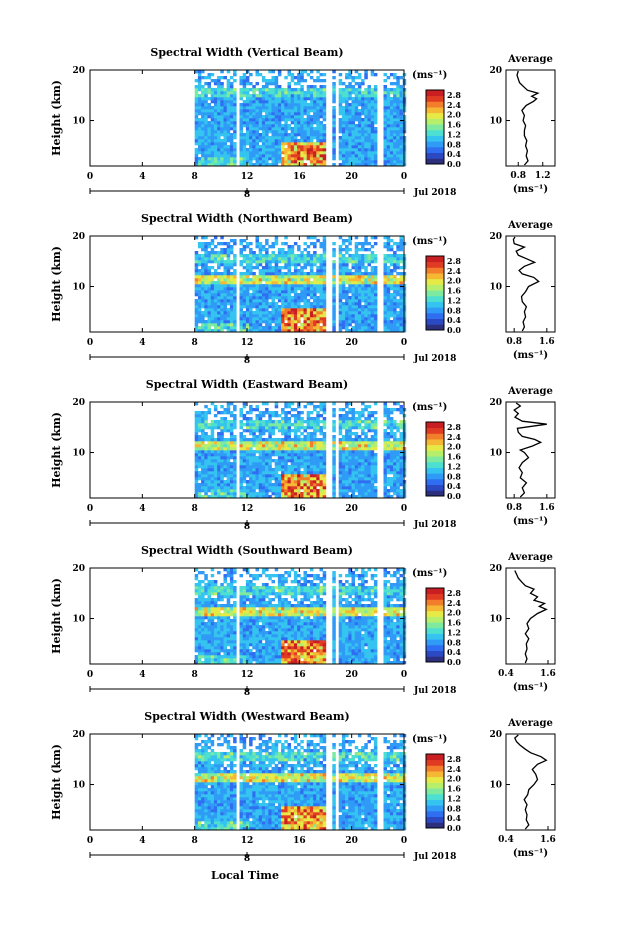 This screenshot has height=929, width=623. I want to click on x-tick-label: 4, so click(142, 343).